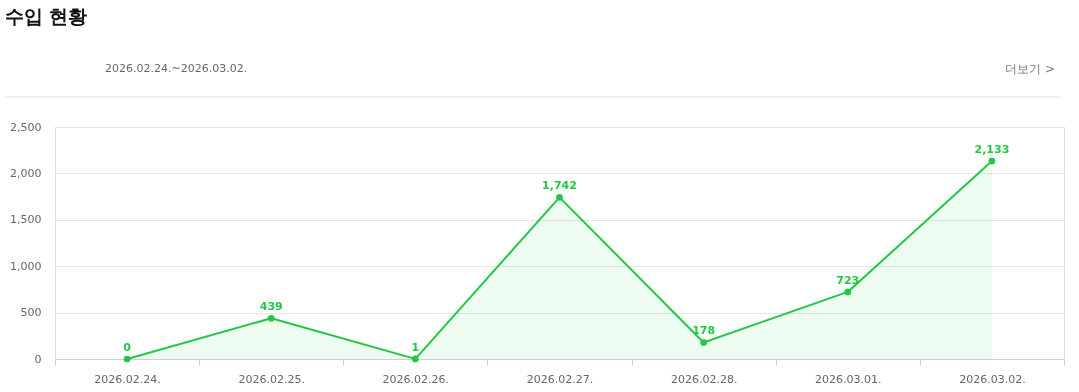  I want to click on data-label: 439, so click(271, 307).